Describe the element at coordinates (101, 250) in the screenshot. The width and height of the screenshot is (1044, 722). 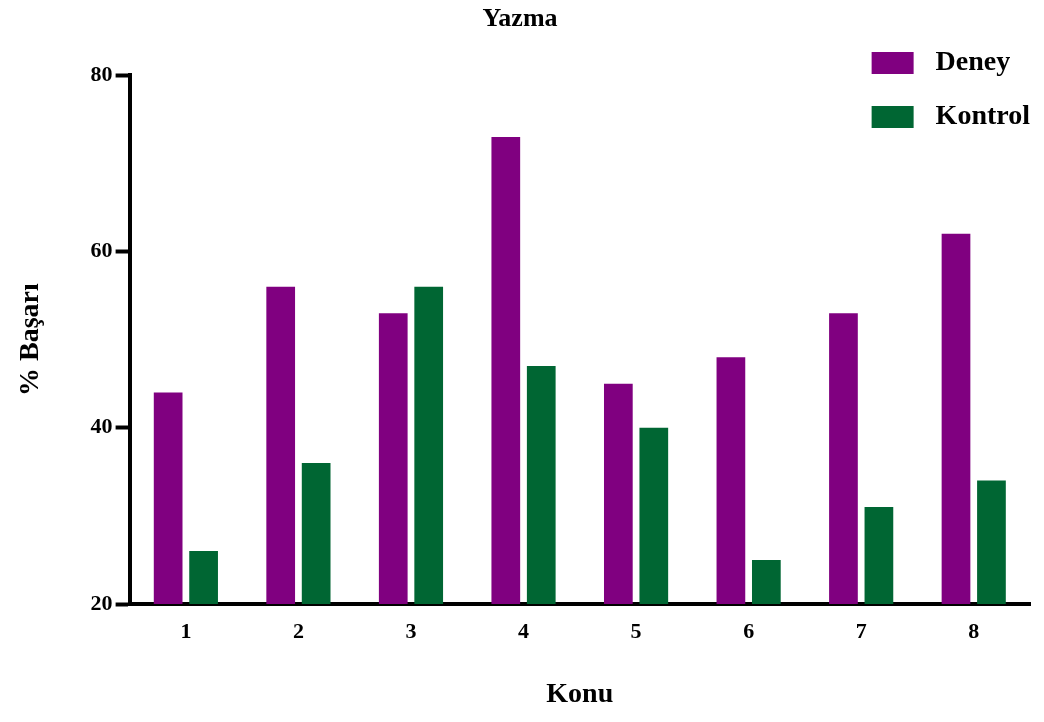
I see `y-tick-label: 60` at that location.